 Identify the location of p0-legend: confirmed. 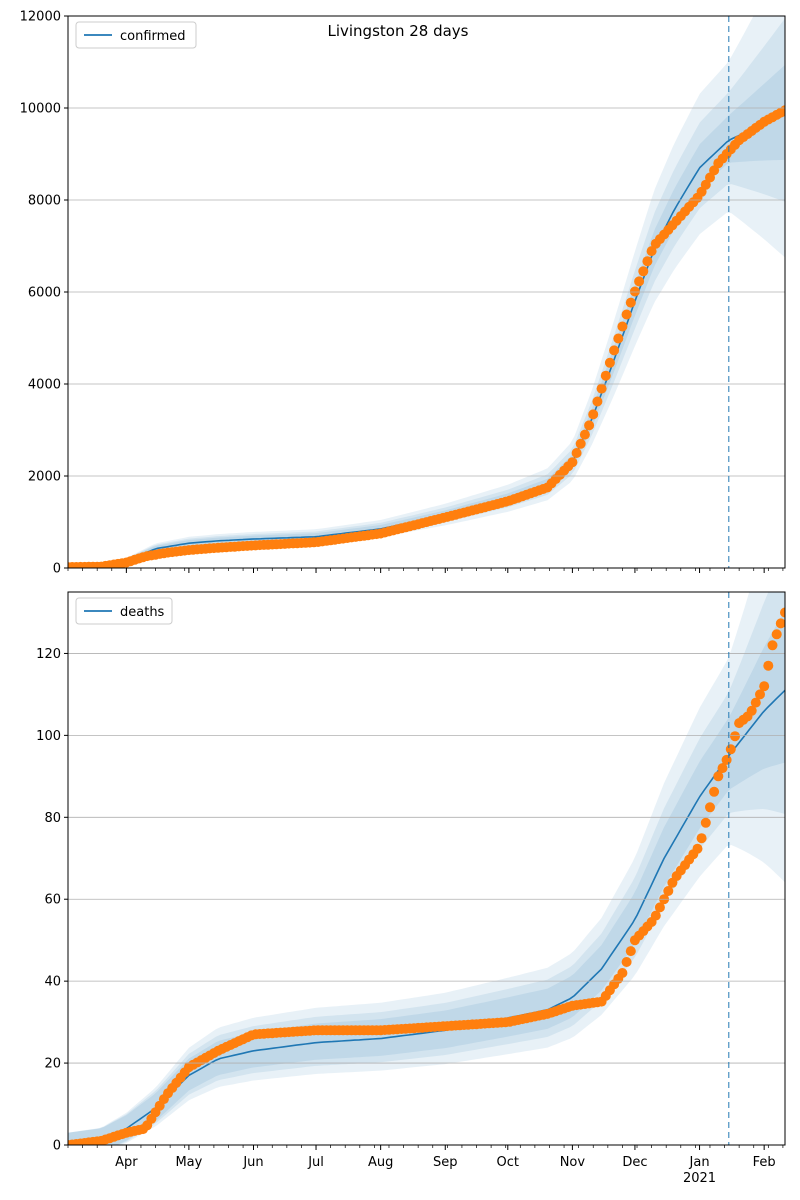
(136, 35).